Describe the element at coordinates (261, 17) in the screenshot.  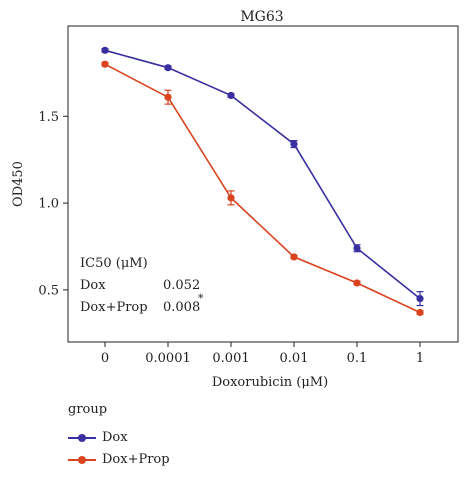
I see `chart-title: MG63` at that location.